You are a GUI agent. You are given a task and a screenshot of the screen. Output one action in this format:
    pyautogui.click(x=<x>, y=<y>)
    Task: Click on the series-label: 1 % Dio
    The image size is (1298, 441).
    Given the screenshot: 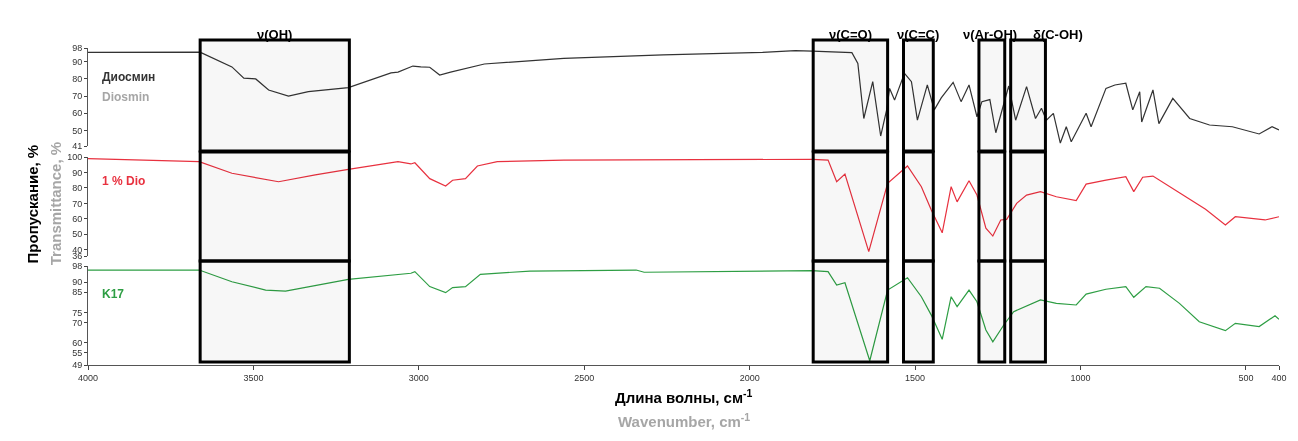 What is the action you would take?
    pyautogui.click(x=124, y=181)
    